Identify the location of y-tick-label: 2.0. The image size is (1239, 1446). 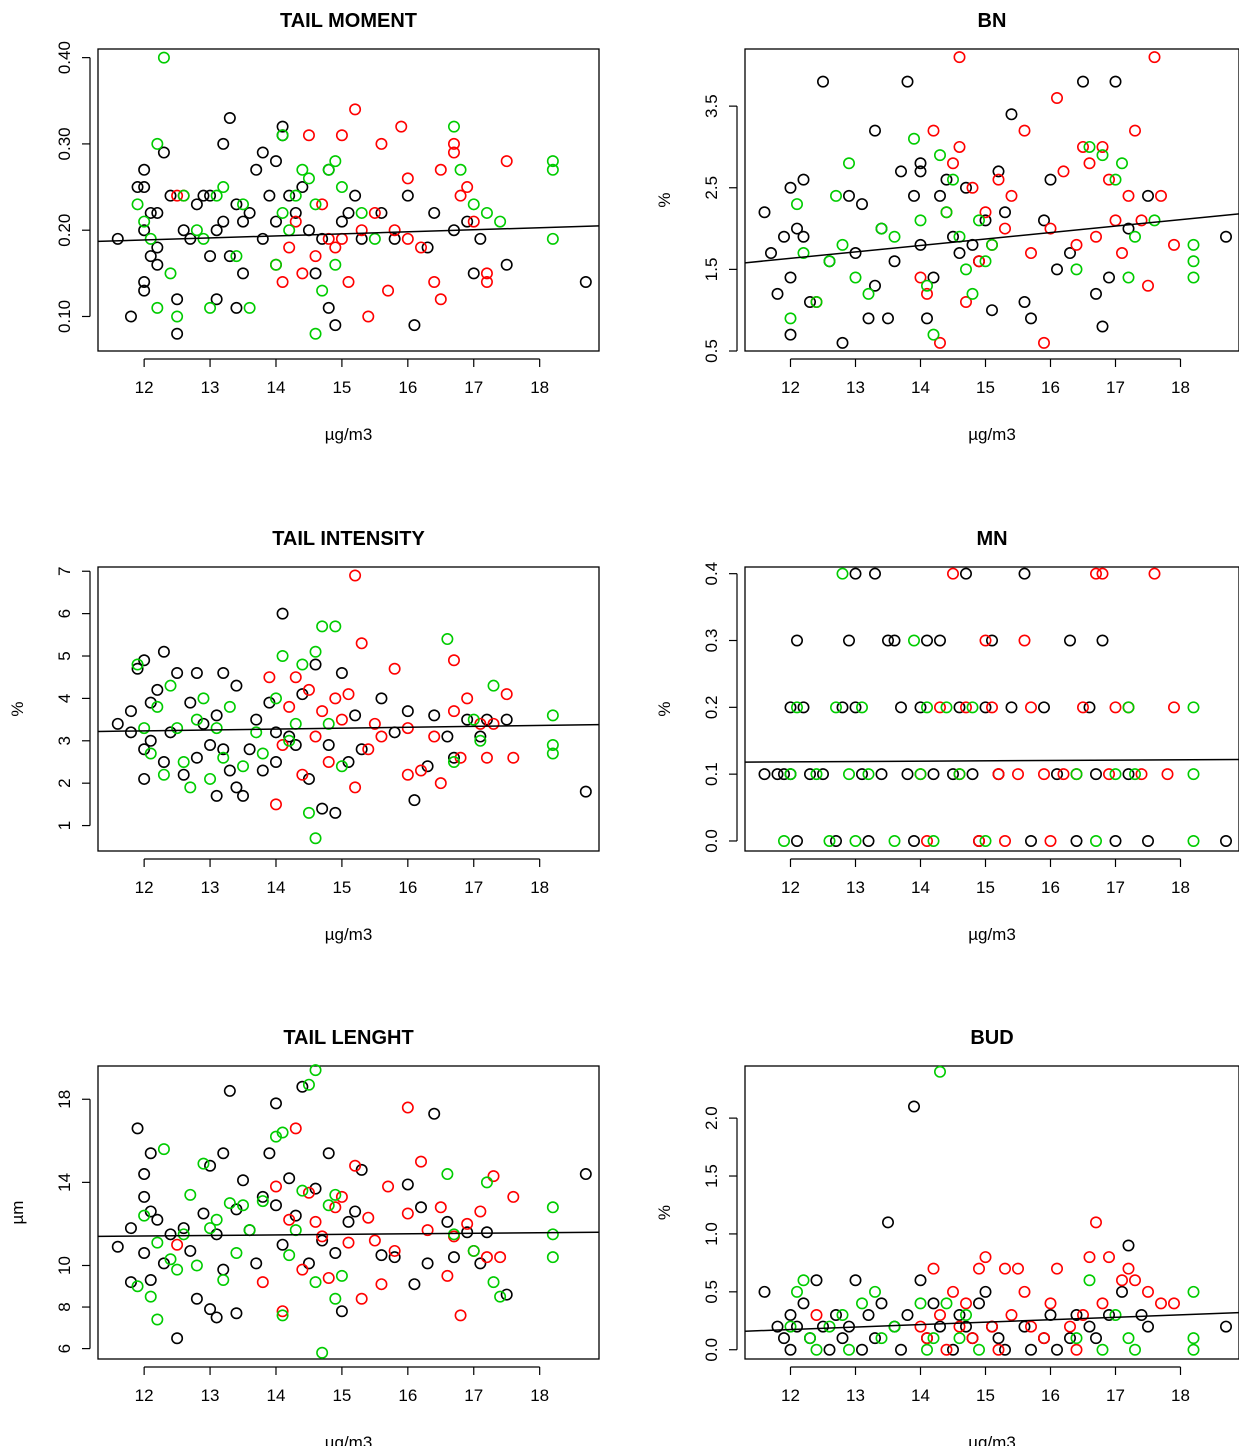
(711, 1118).